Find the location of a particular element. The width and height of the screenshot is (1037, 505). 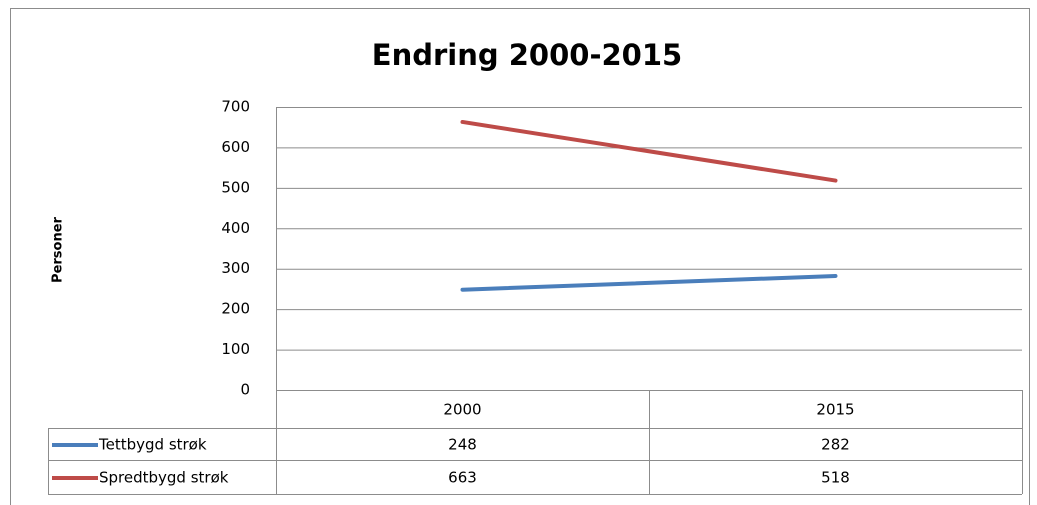

y-tick-label: 0 is located at coordinates (245, 390).